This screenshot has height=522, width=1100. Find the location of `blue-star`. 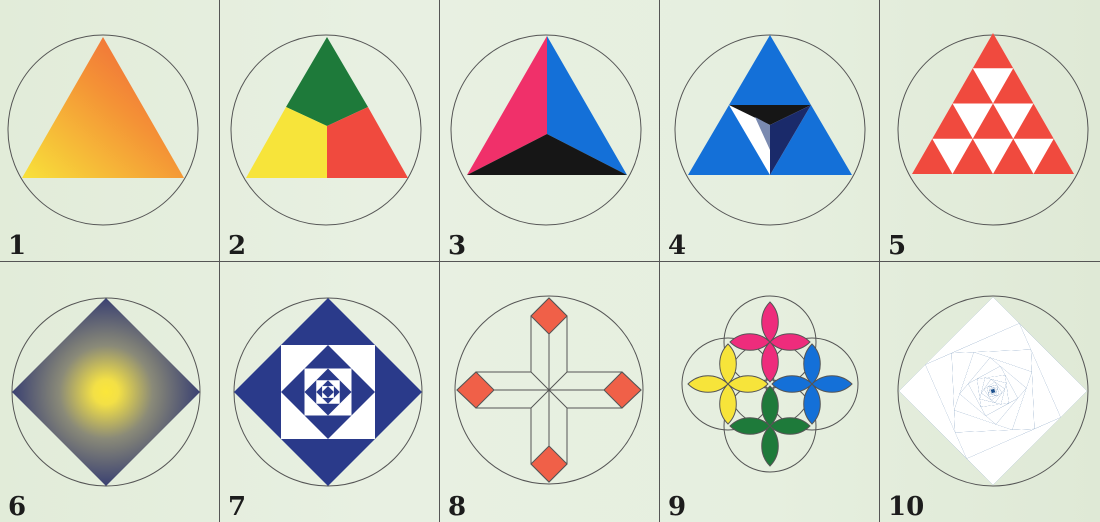

blue-star is located at coordinates (812, 384).